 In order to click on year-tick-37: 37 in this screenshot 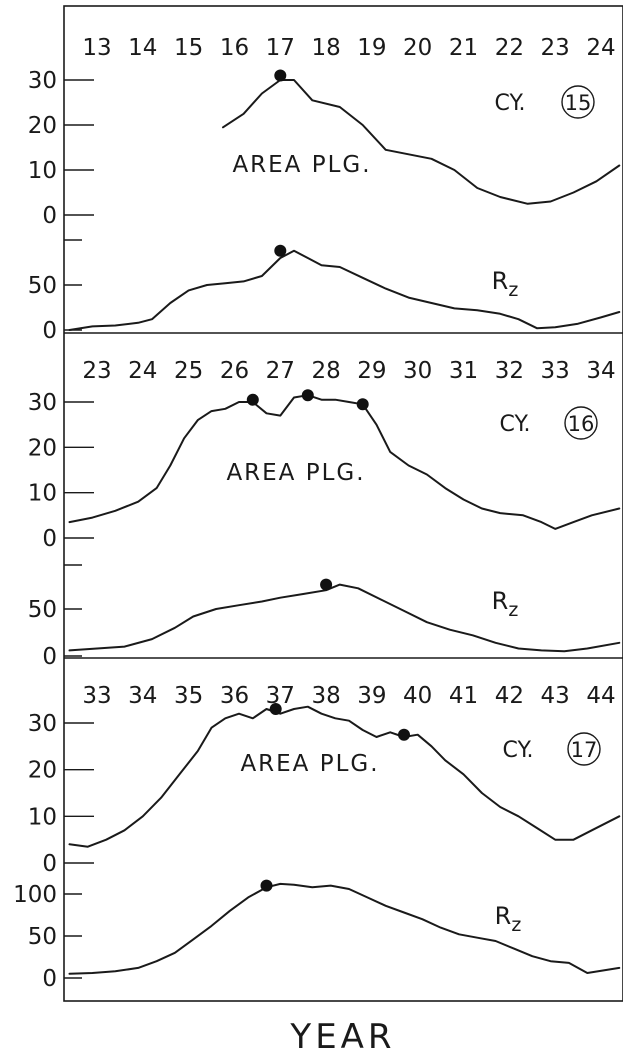, I will do `click(280, 696)`.